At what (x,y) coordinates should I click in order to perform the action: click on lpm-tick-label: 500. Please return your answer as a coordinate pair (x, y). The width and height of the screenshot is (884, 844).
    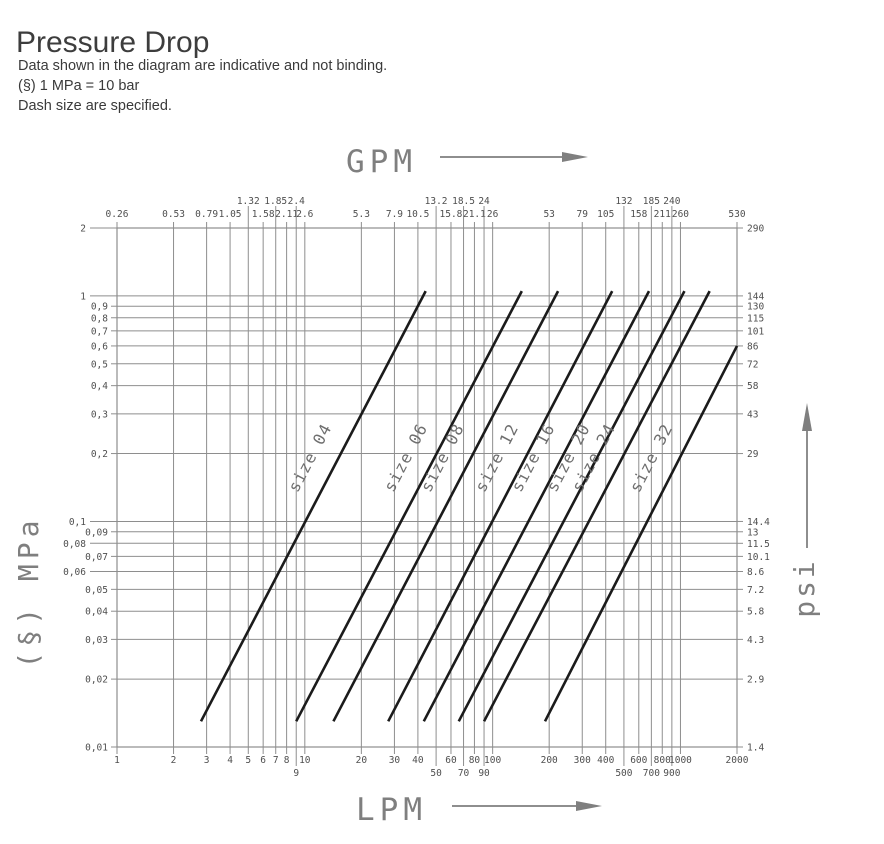
    Looking at the image, I should click on (623, 773).